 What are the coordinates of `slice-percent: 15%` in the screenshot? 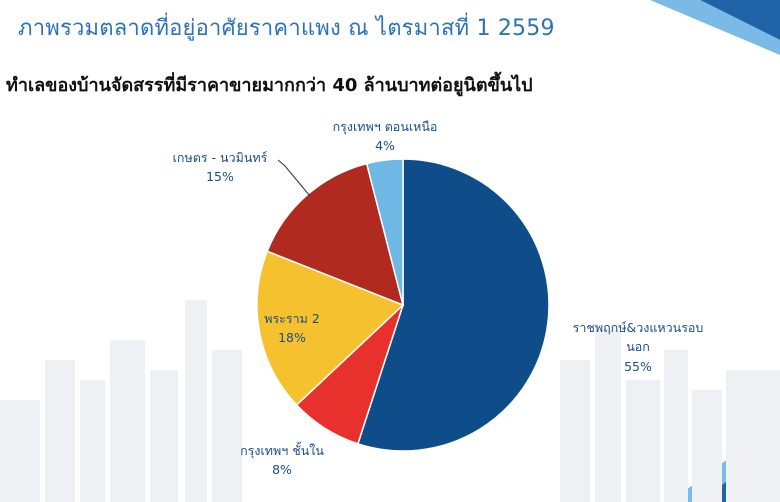 It's located at (220, 177).